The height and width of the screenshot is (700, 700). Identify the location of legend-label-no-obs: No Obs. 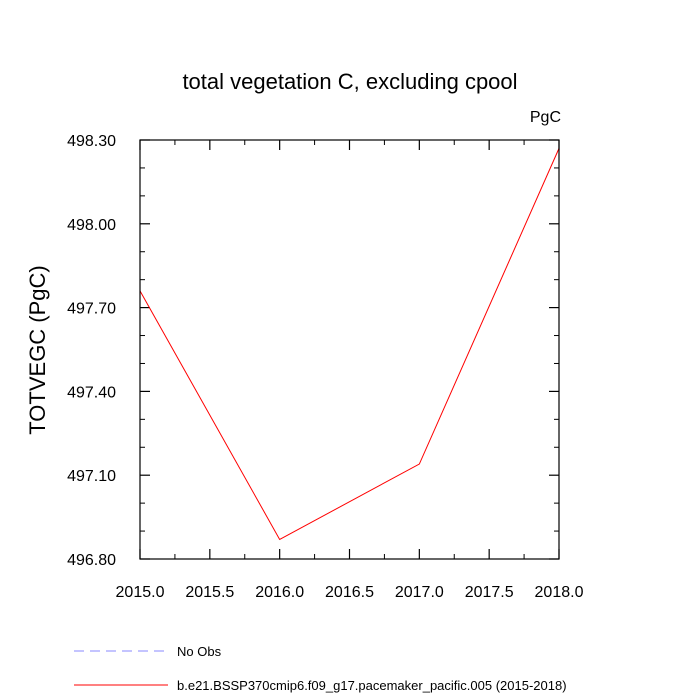
(199, 651).